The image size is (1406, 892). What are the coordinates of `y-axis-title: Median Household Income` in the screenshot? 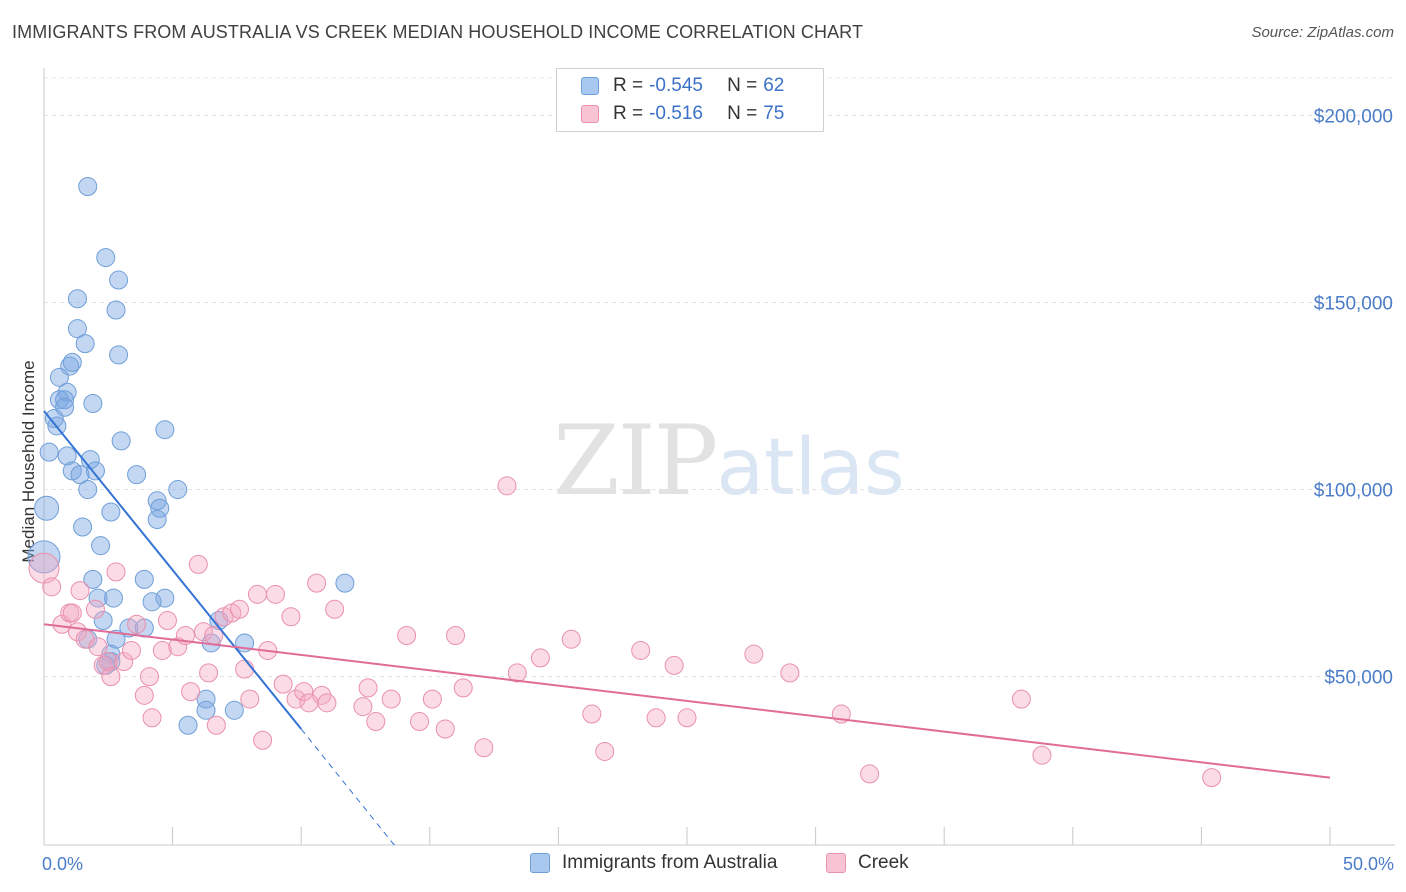 It's located at (28, 461).